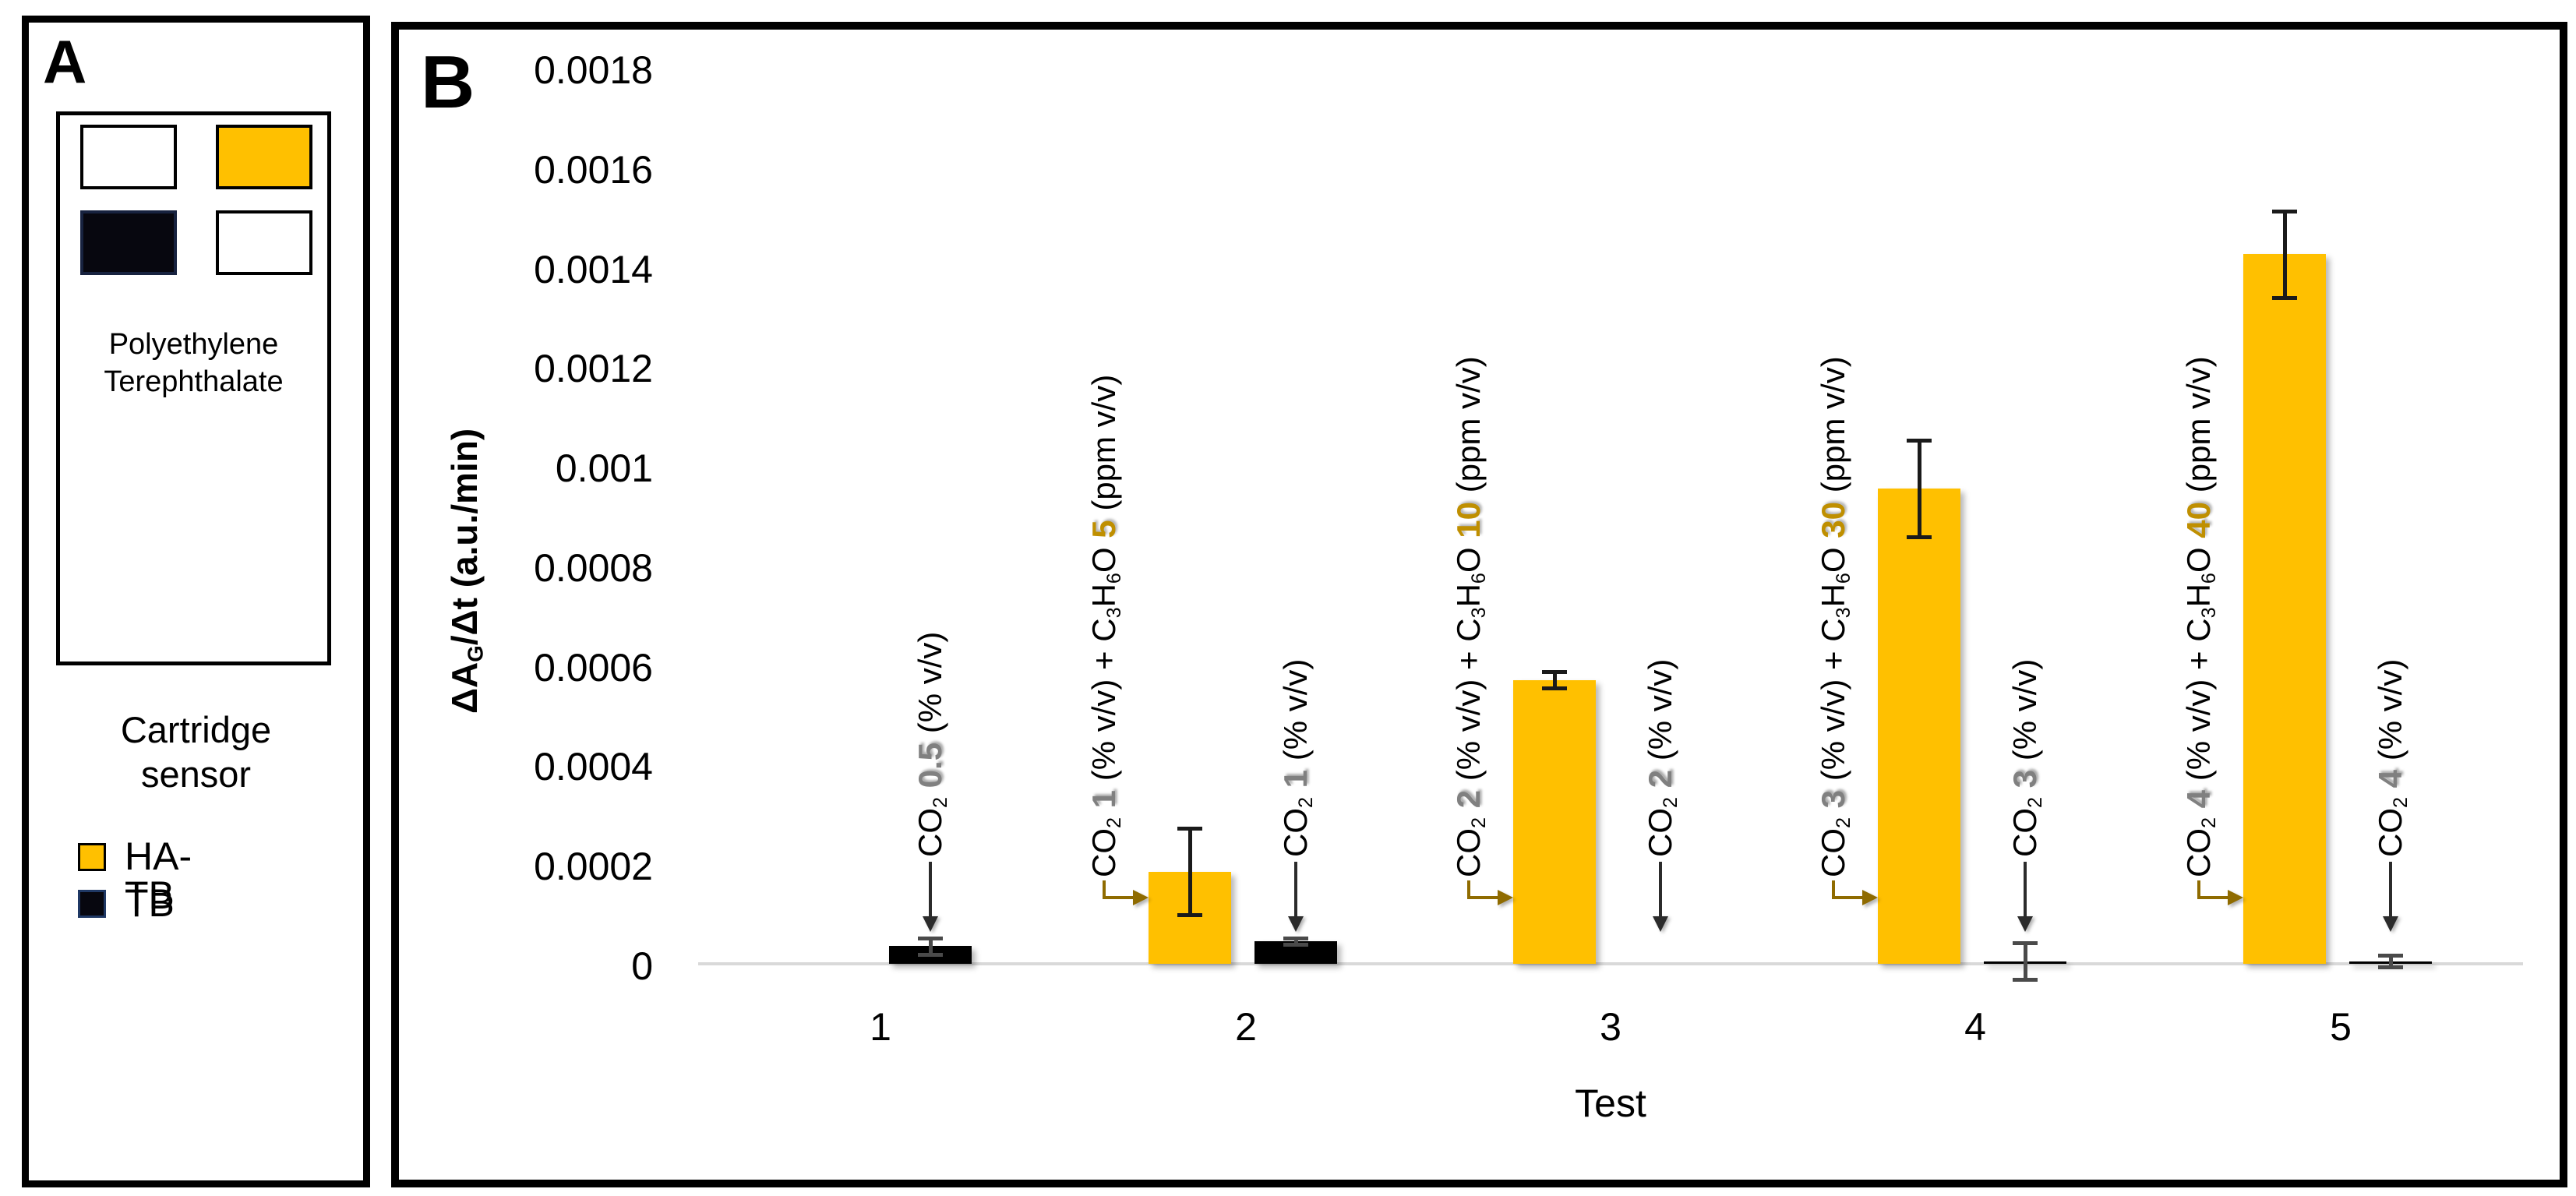  I want to click on annotation-label: CO2 4 (% v/v) + C3H6O 40 (ppm v/v), so click(2204, 616).